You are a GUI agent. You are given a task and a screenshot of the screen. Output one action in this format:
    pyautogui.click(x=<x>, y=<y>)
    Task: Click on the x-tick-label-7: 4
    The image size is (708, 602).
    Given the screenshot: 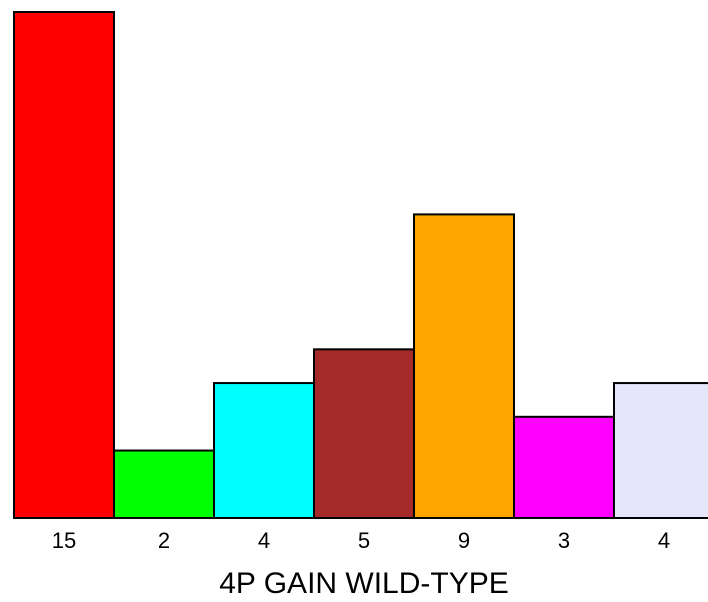 What is the action you would take?
    pyautogui.click(x=664, y=540)
    